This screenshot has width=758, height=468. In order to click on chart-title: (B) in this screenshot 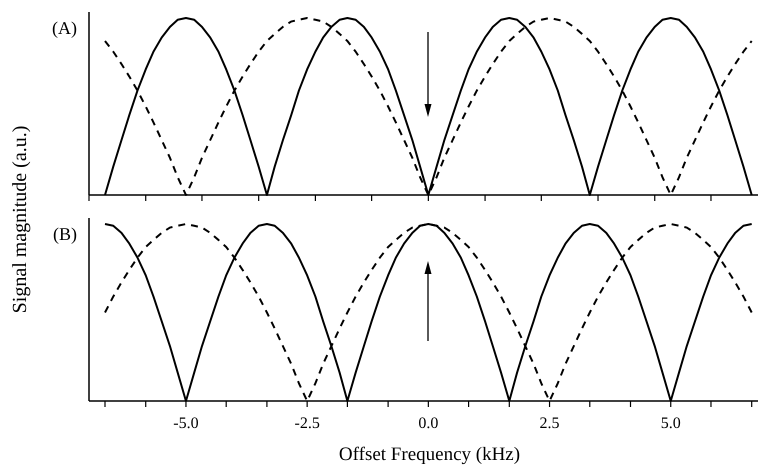, I will do `click(65, 234)`.